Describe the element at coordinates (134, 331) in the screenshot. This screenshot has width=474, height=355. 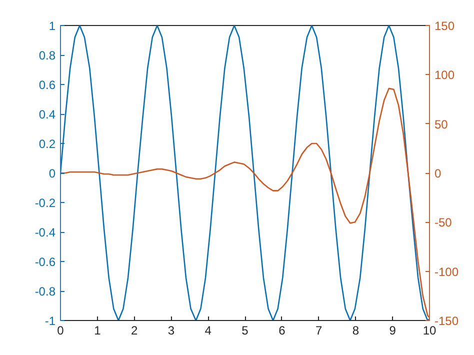
I see `x-tick-label: 2` at that location.